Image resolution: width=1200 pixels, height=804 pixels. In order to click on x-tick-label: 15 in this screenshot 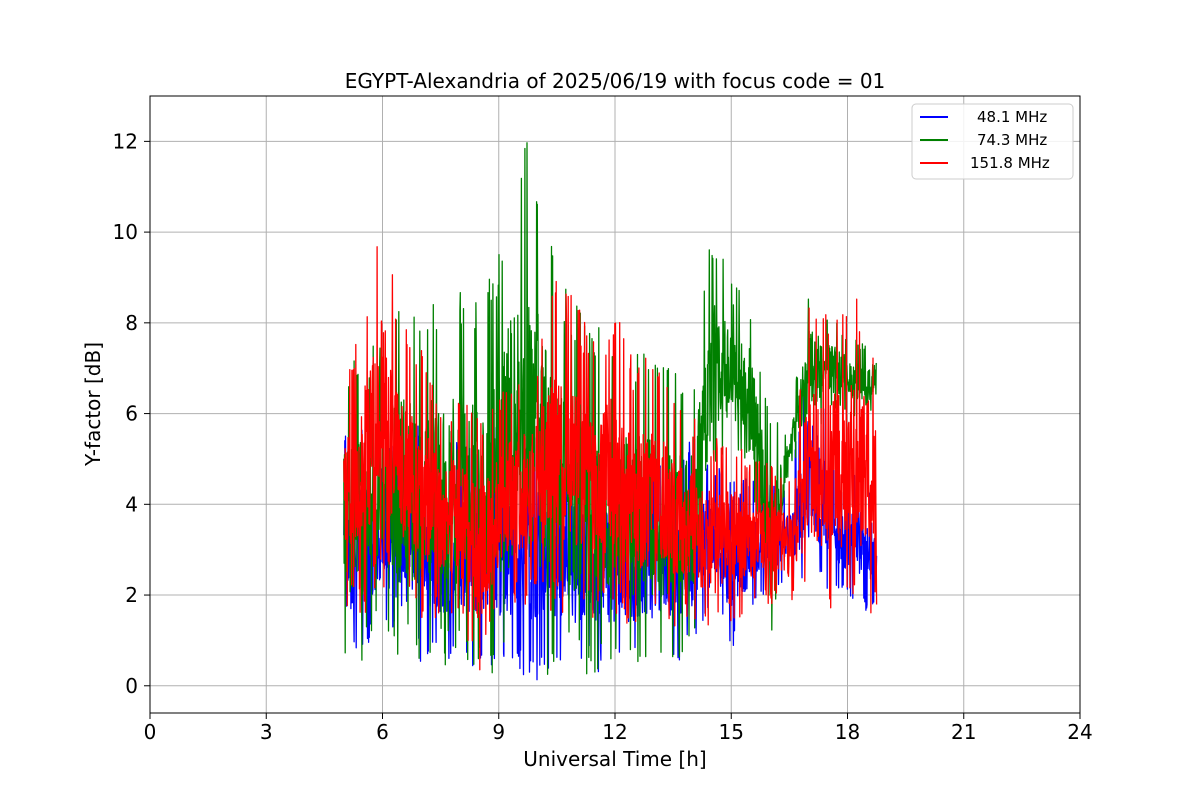, I will do `click(731, 732)`.